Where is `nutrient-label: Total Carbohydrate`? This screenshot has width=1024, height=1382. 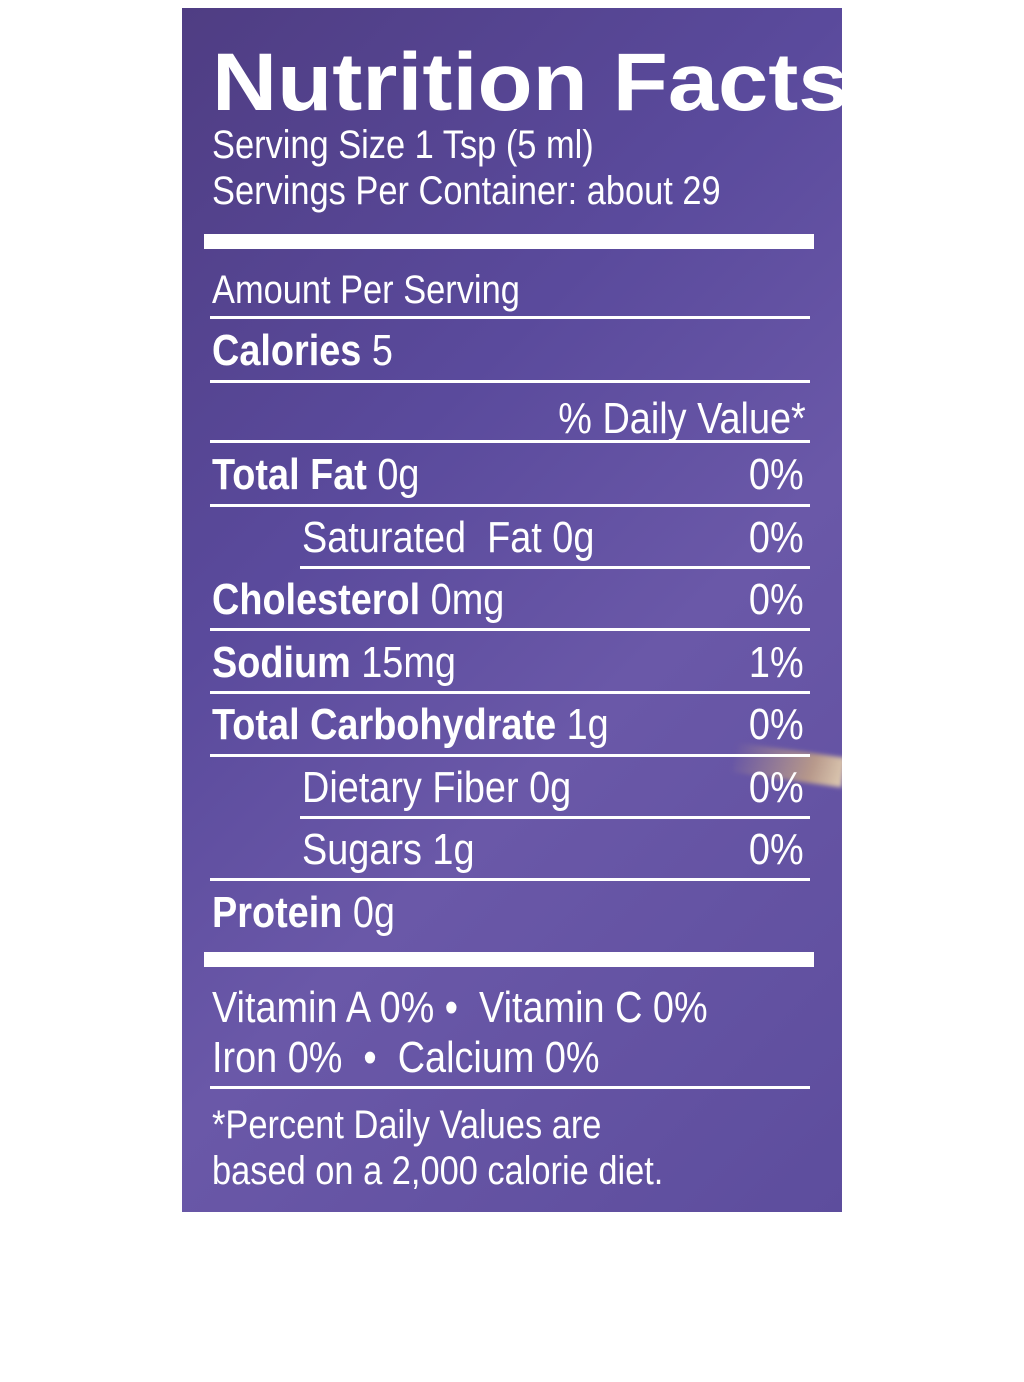
nutrient-label: Total Carbohydrate is located at coordinates (384, 724).